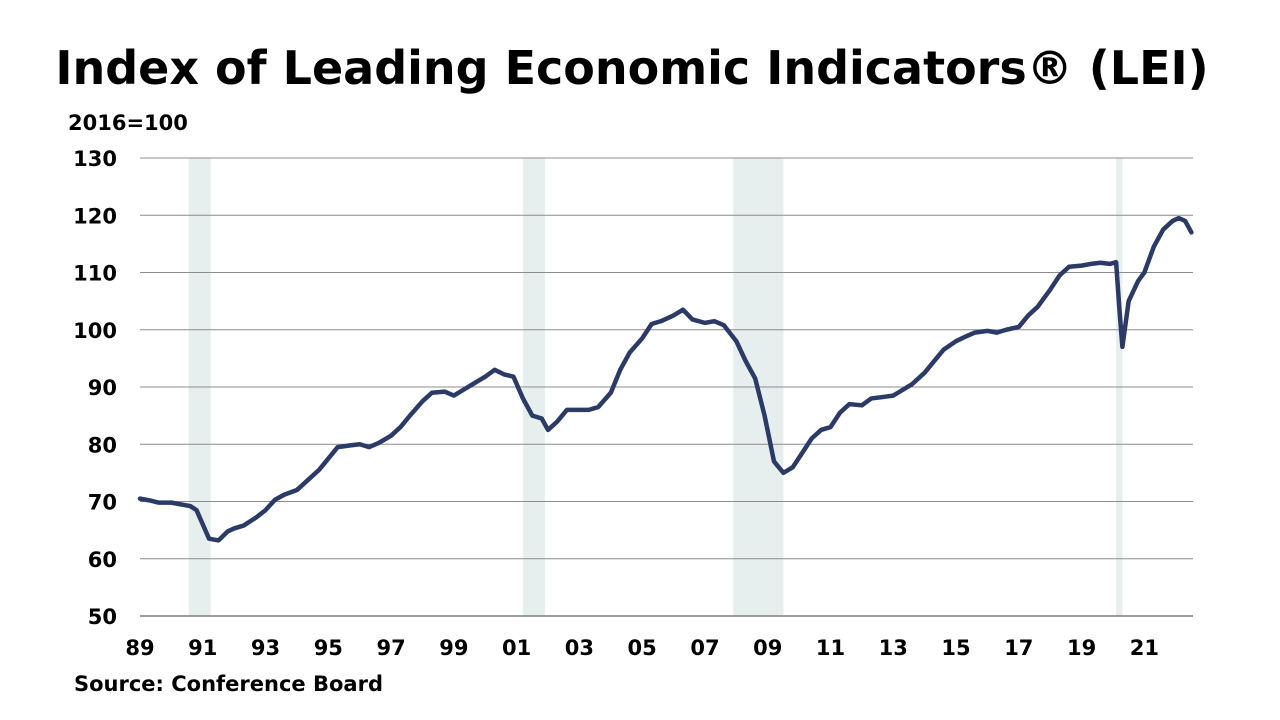 This screenshot has width=1280, height=720. What do you see at coordinates (704, 648) in the screenshot?
I see `x-tick-label-07: 07` at bounding box center [704, 648].